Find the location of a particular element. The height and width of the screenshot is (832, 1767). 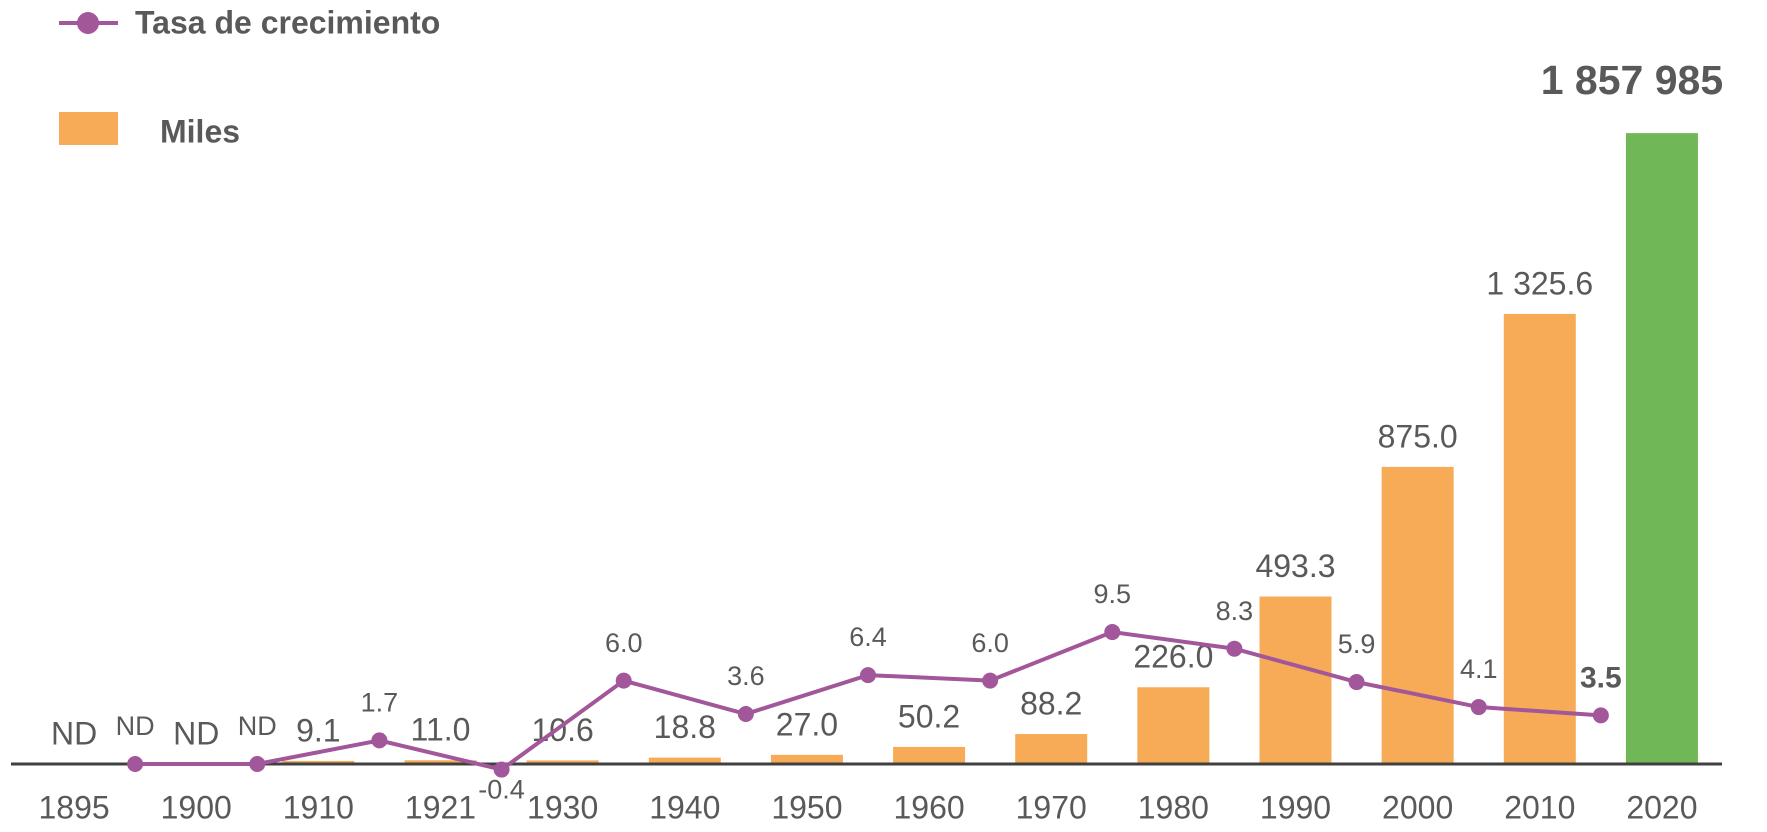

bar-value-label: 493.3 is located at coordinates (1295, 566).